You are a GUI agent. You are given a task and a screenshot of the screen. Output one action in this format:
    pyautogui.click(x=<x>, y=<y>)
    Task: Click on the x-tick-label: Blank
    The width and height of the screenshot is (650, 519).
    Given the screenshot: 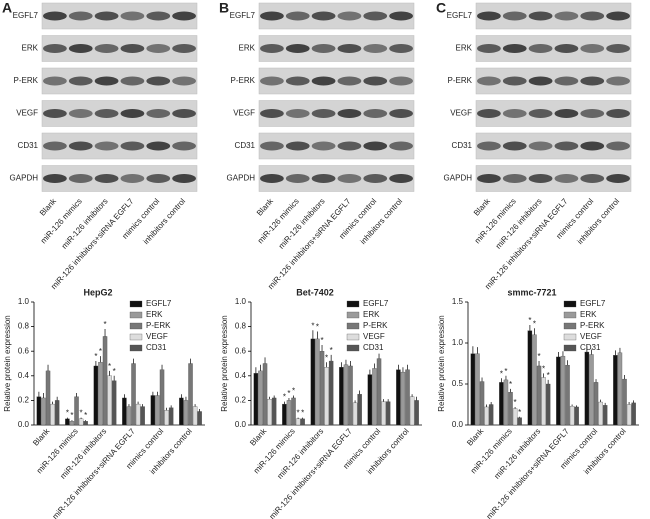 What is the action you would take?
    pyautogui.click(x=258, y=437)
    